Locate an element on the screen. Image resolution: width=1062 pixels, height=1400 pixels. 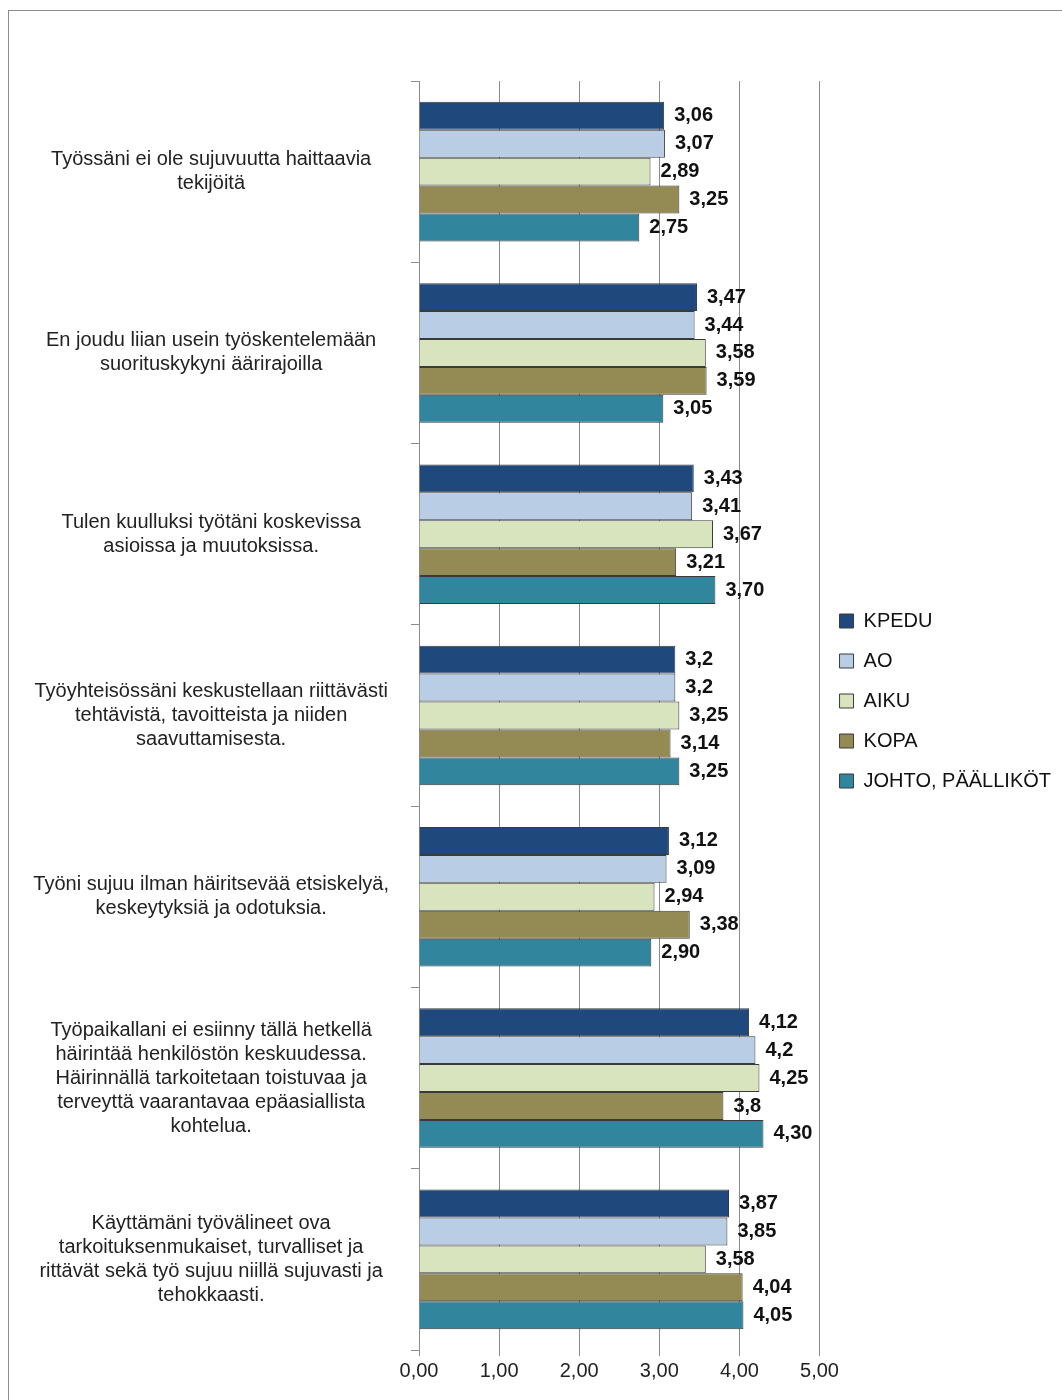
y-tick-label: Työpaikallani ei esiinny tällä hetkellä häirintää henkilöstön keskuudessa. Häirinnällä tarkoitetaan toistuvaa ja terveyttä vaarantavaa epäasiallista kohtelua. is located at coordinates (211, 1076).